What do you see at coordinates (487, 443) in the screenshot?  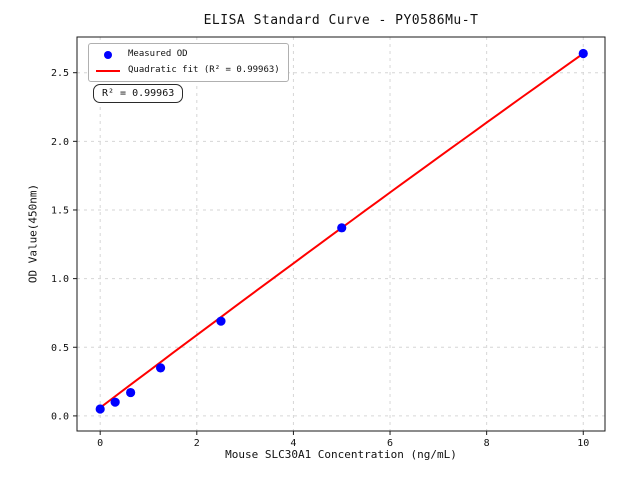 I see `x-tick-label: 8` at bounding box center [487, 443].